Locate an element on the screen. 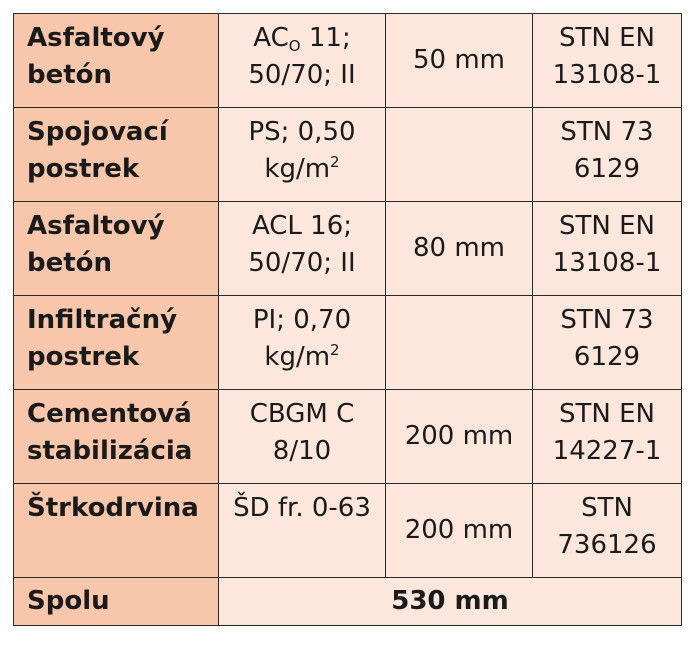 Image resolution: width=700 pixels, height=647 pixels. material-spec-cell: PS; 0,50 kg/m2 is located at coordinates (302, 154).